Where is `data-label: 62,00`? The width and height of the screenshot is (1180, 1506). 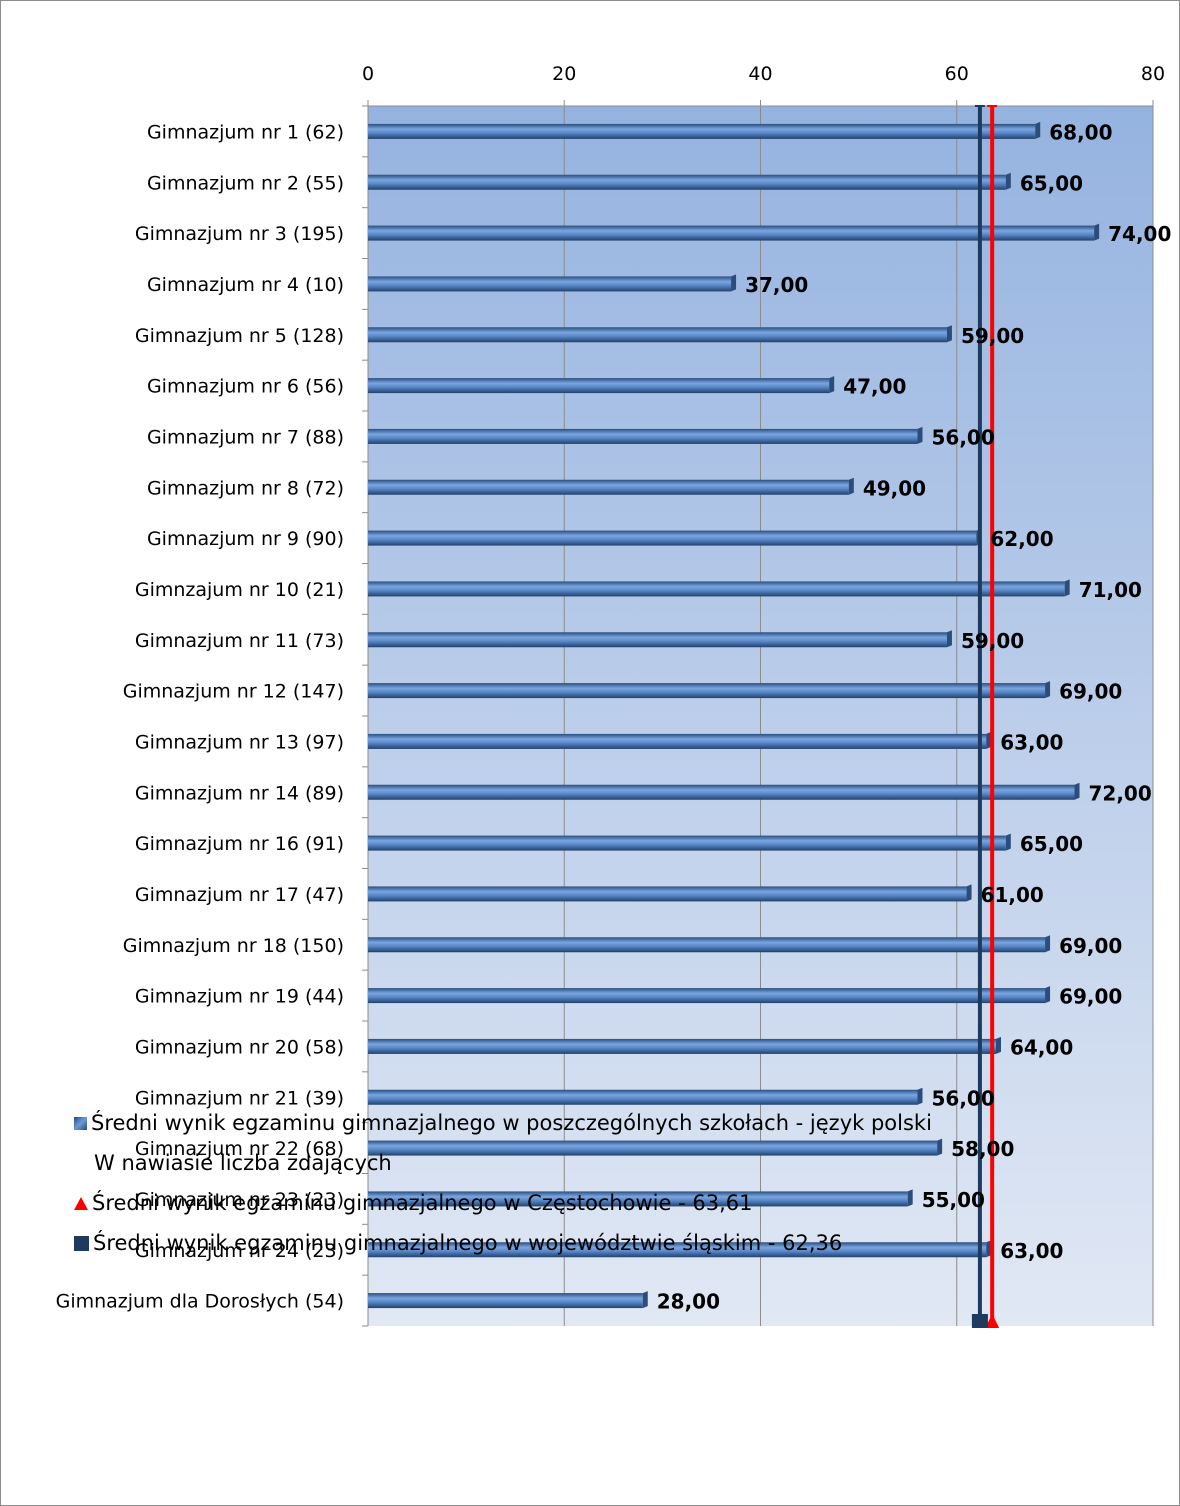 data-label: 62,00 is located at coordinates (1021, 539).